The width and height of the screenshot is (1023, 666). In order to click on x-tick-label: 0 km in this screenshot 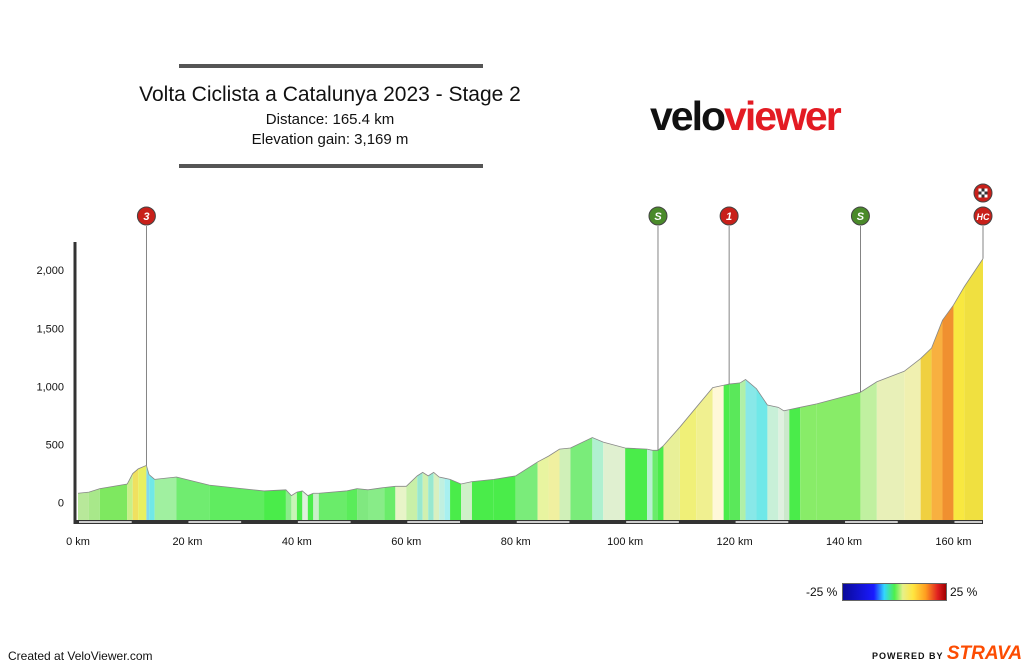, I will do `click(78, 542)`.